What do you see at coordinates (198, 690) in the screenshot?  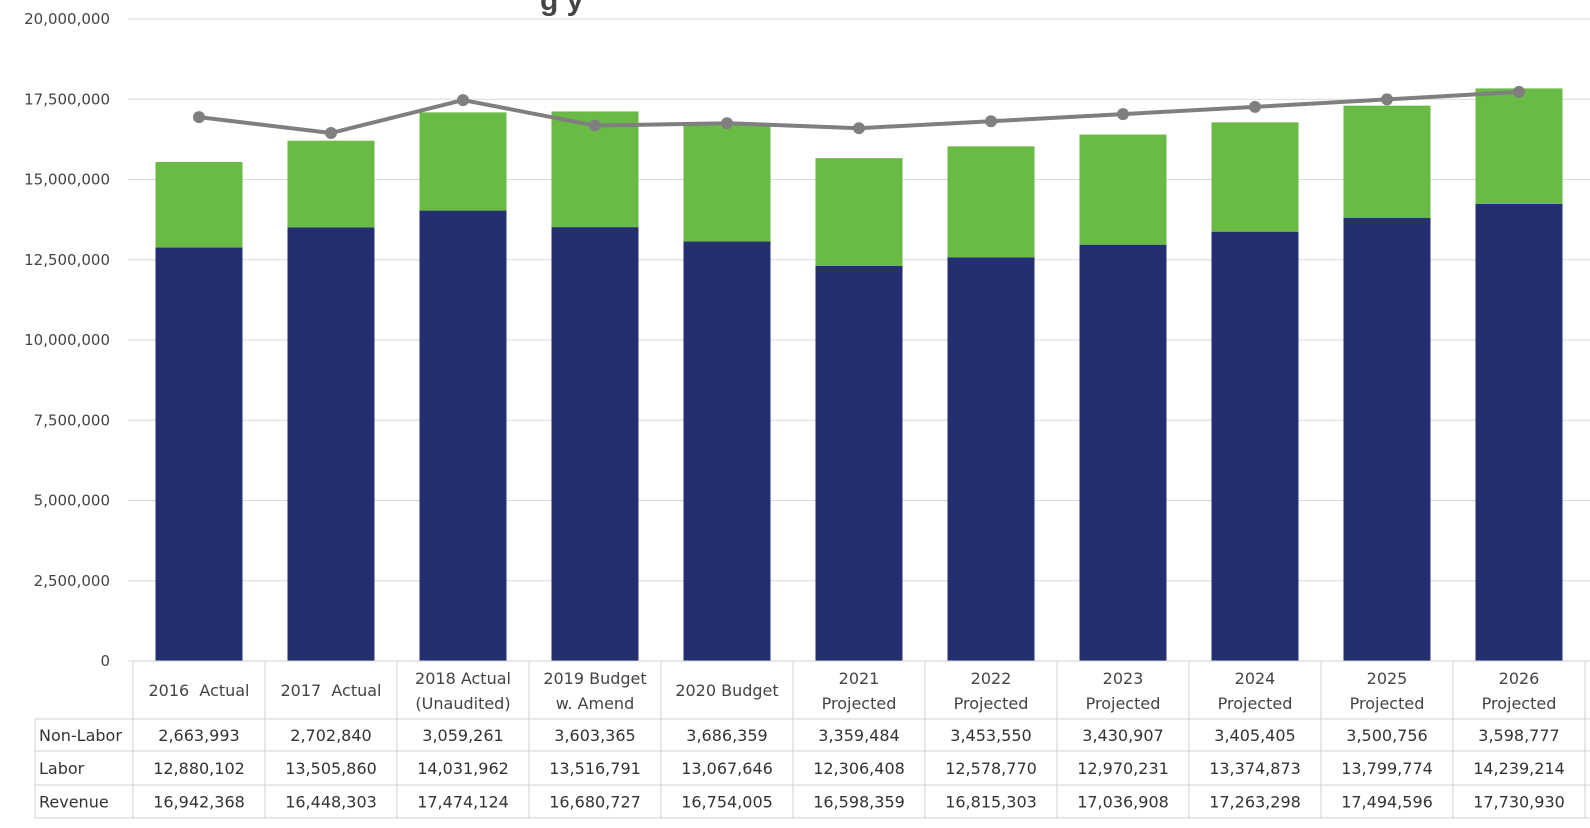 I see `category-label: 2016 Actual` at bounding box center [198, 690].